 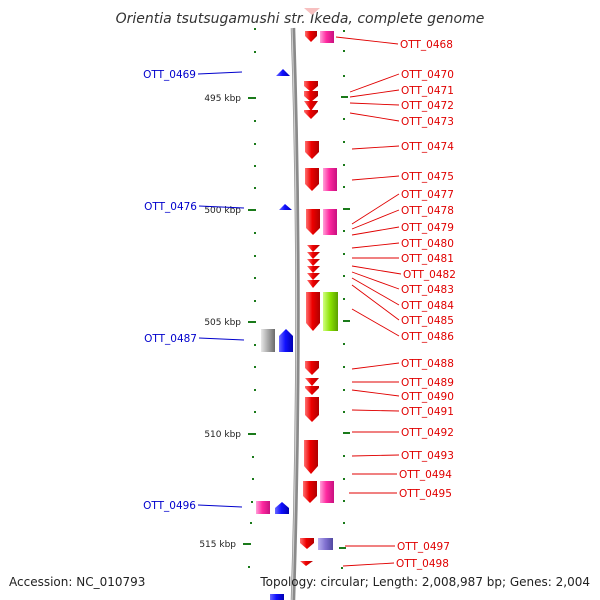 What do you see at coordinates (427, 228) in the screenshot?
I see `gene-label: OTT_0479` at bounding box center [427, 228].